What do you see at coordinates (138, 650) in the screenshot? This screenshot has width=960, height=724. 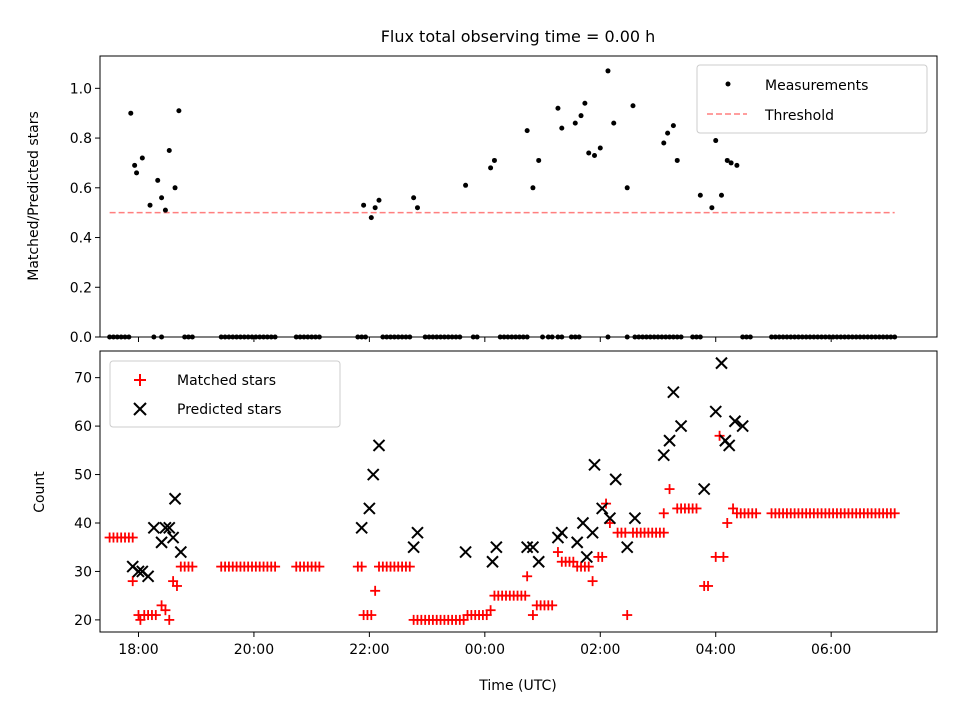 I see `bottom-x-tick-label: 18:00` at bounding box center [138, 650].